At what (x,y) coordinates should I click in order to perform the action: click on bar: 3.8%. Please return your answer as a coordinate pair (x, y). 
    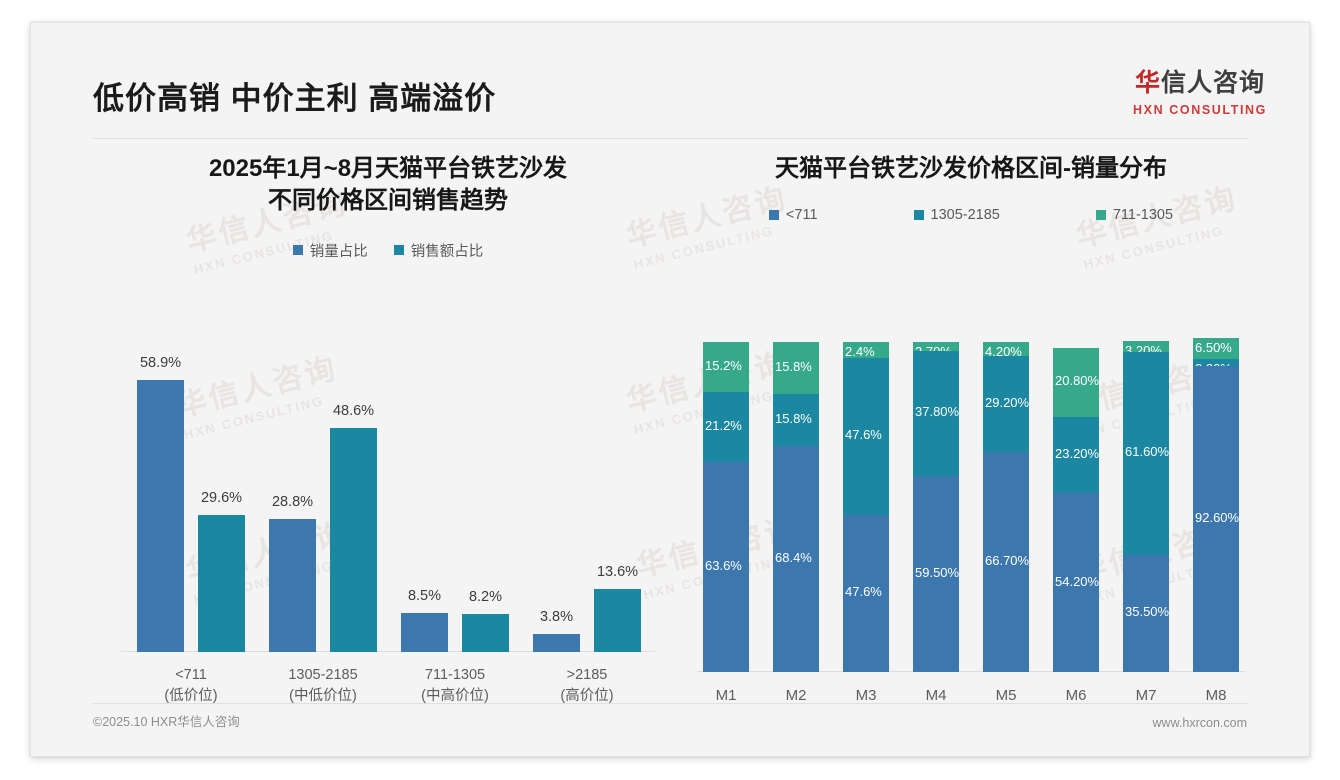
    Looking at the image, I should click on (556, 630).